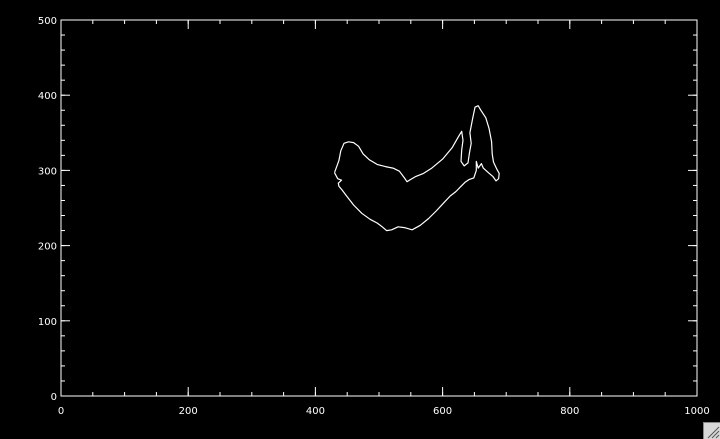 This screenshot has height=439, width=720. I want to click on resize-grip-icon, so click(711, 430).